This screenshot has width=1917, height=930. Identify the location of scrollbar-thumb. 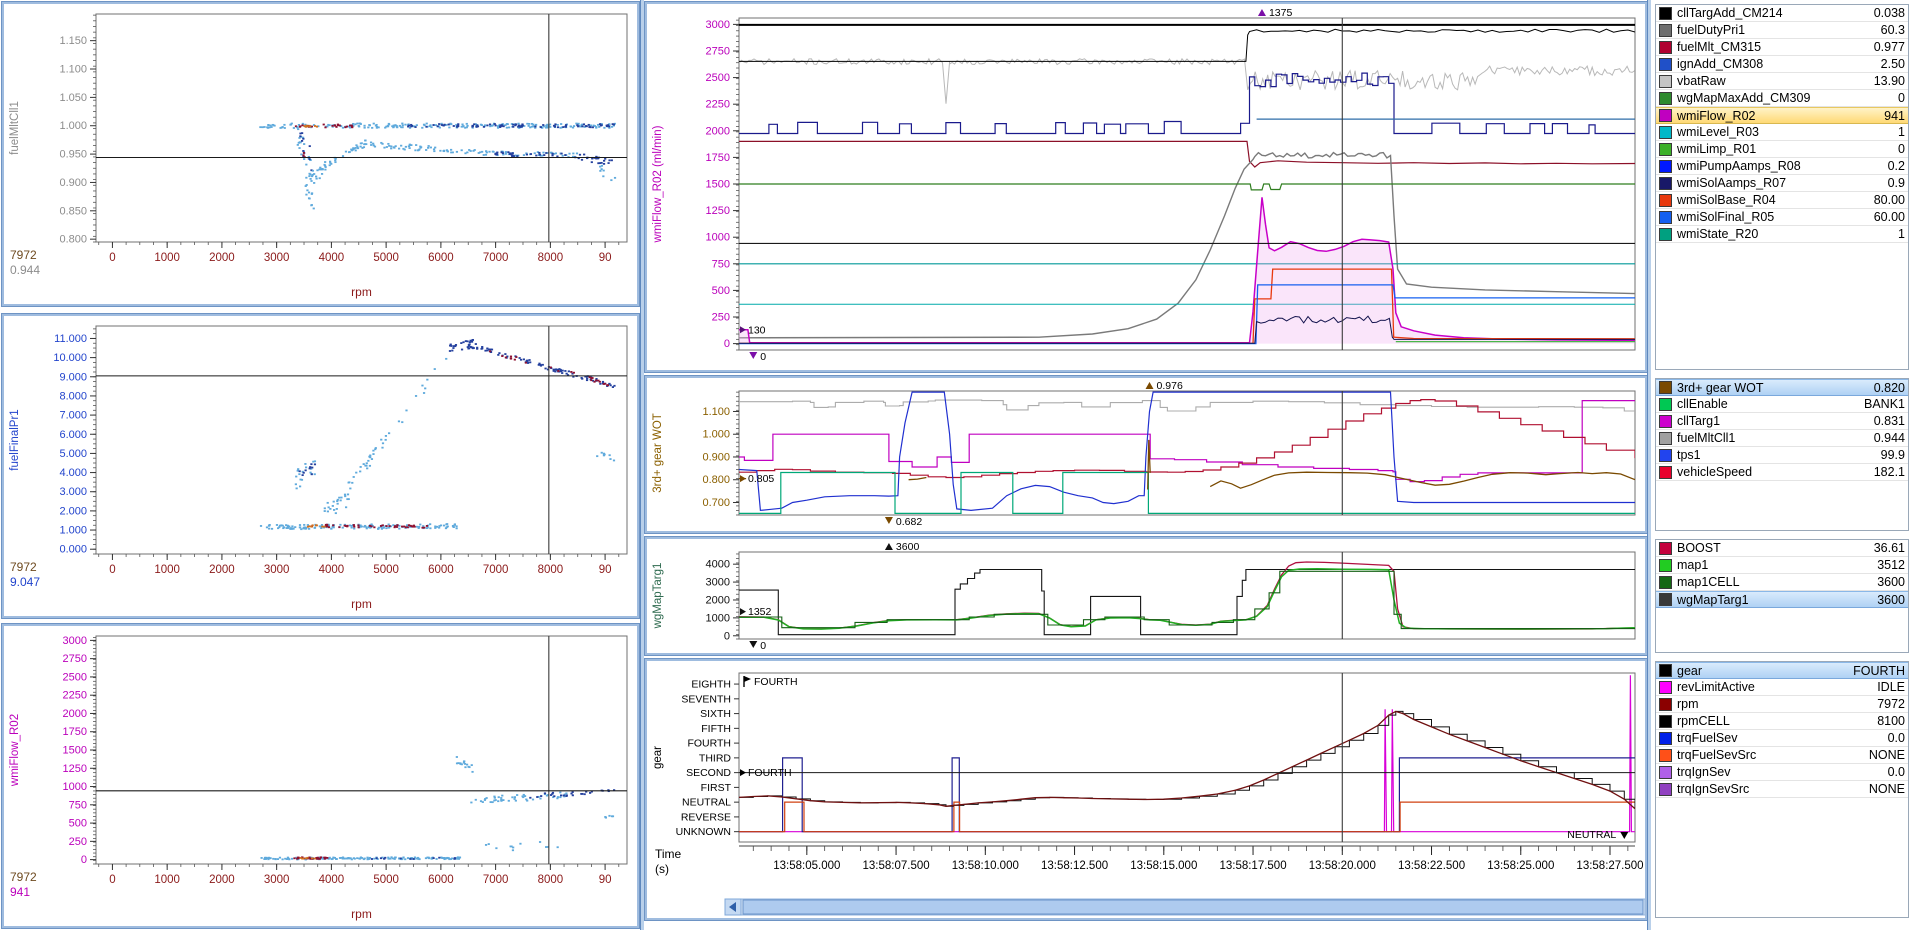
(1193, 907).